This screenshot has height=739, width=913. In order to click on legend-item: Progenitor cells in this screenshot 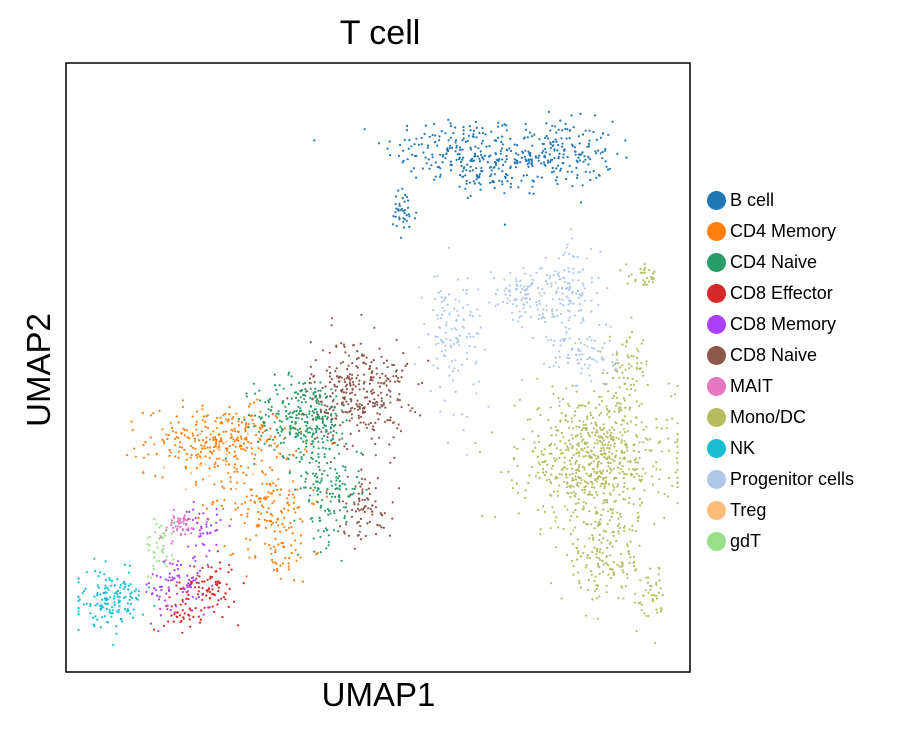, I will do `click(780, 479)`.